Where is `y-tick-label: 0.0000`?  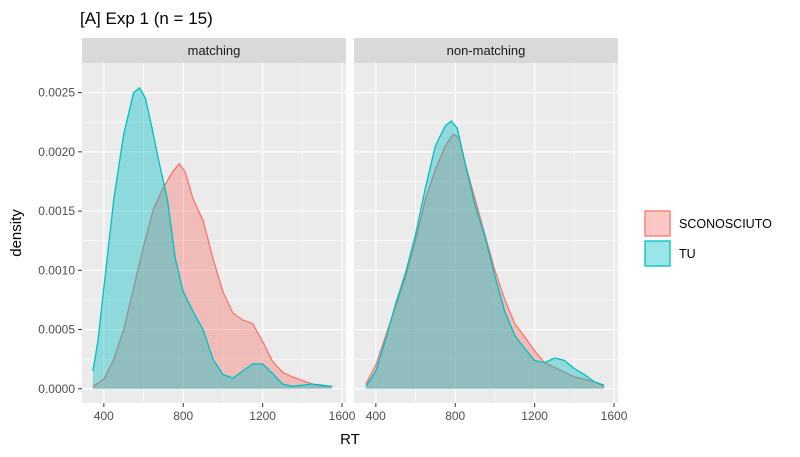
y-tick-label: 0.0000 is located at coordinates (56, 389).